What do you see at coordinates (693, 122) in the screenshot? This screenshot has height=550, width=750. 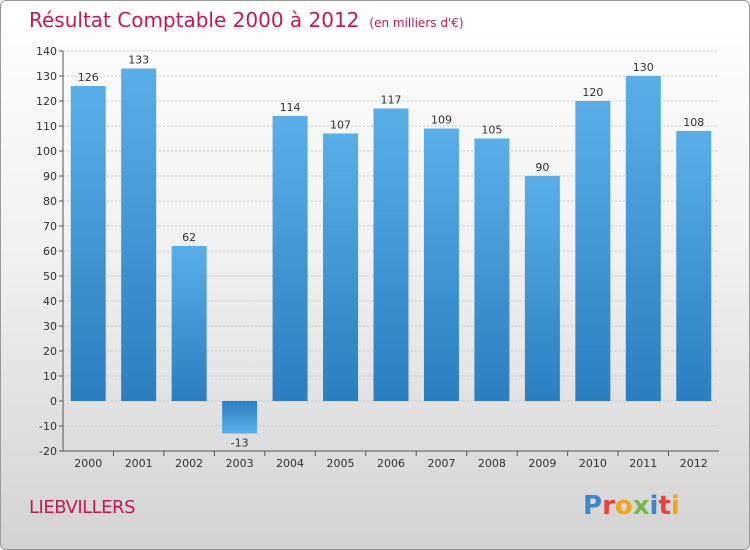 I see `data-label: 108` at bounding box center [693, 122].